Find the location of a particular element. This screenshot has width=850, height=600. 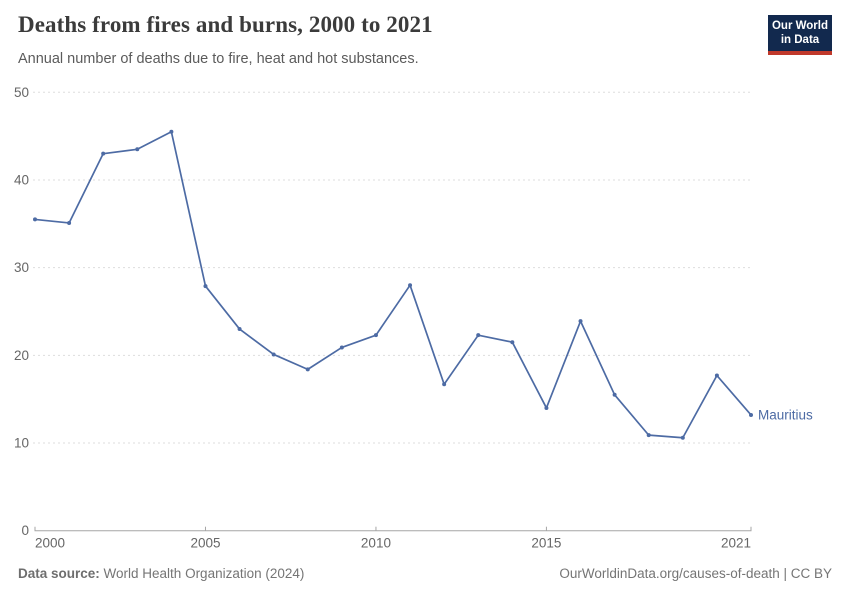

y-tick-label: 20 is located at coordinates (21, 355).